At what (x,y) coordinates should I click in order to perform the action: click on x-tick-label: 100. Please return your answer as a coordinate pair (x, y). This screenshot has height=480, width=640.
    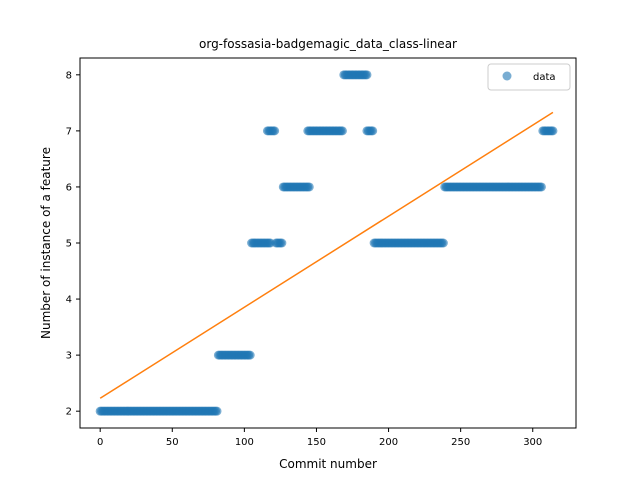
    Looking at the image, I should click on (244, 442).